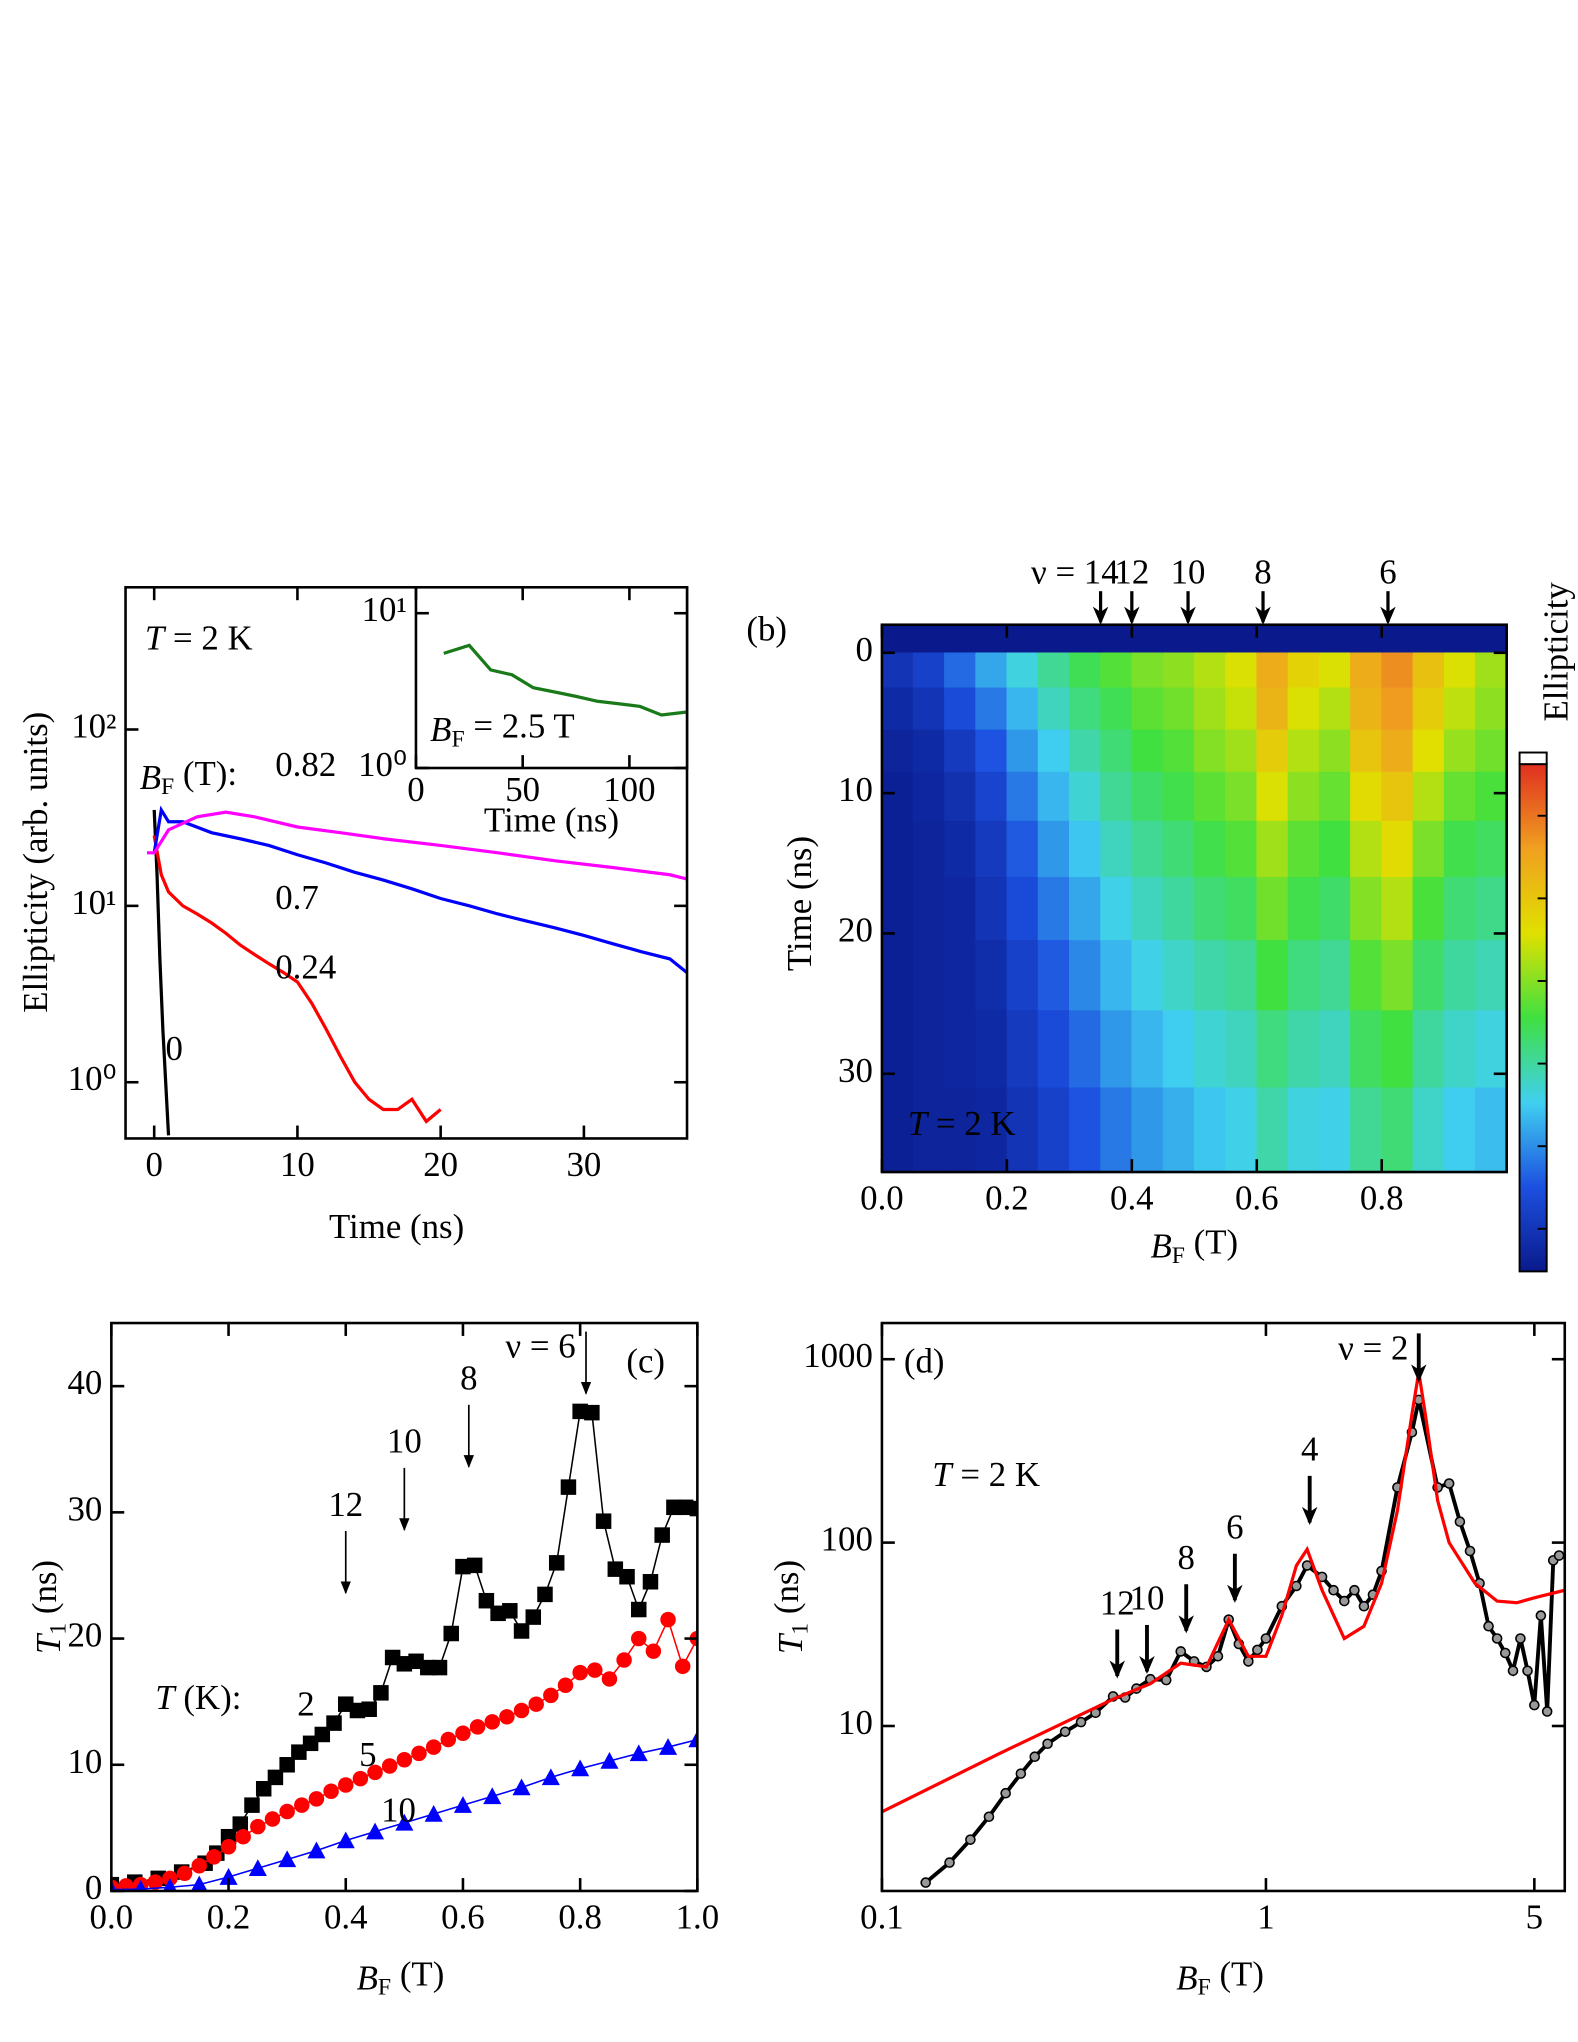 This screenshot has width=1578, height=2042. What do you see at coordinates (1257, 1198) in the screenshot?
I see `x-tick-label: 0.6` at bounding box center [1257, 1198].